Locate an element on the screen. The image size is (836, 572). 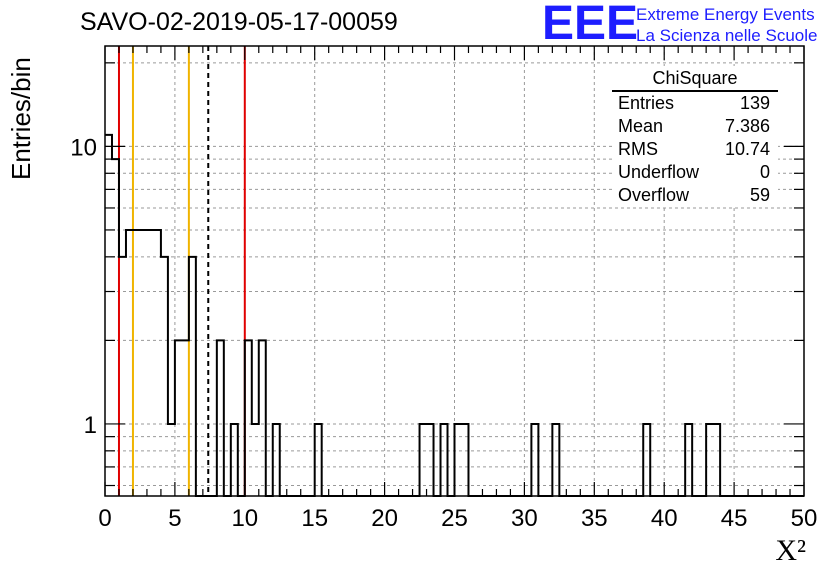
stats-divider is located at coordinates (695, 91).